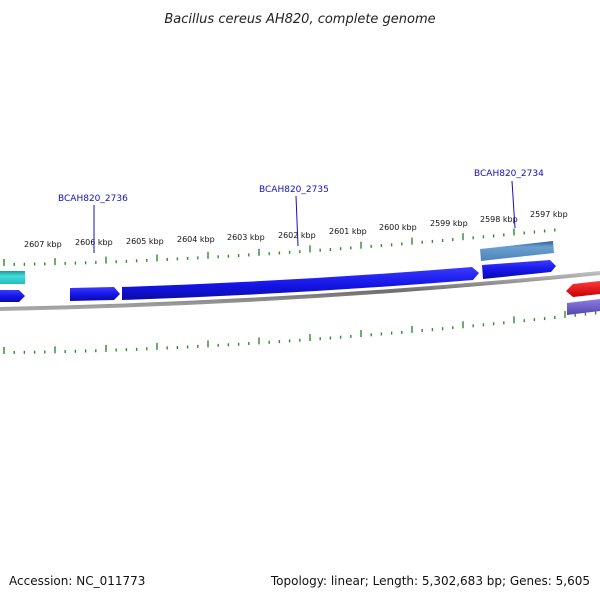  I want to click on tick-label-2607: 2607 kbp, so click(43, 244).